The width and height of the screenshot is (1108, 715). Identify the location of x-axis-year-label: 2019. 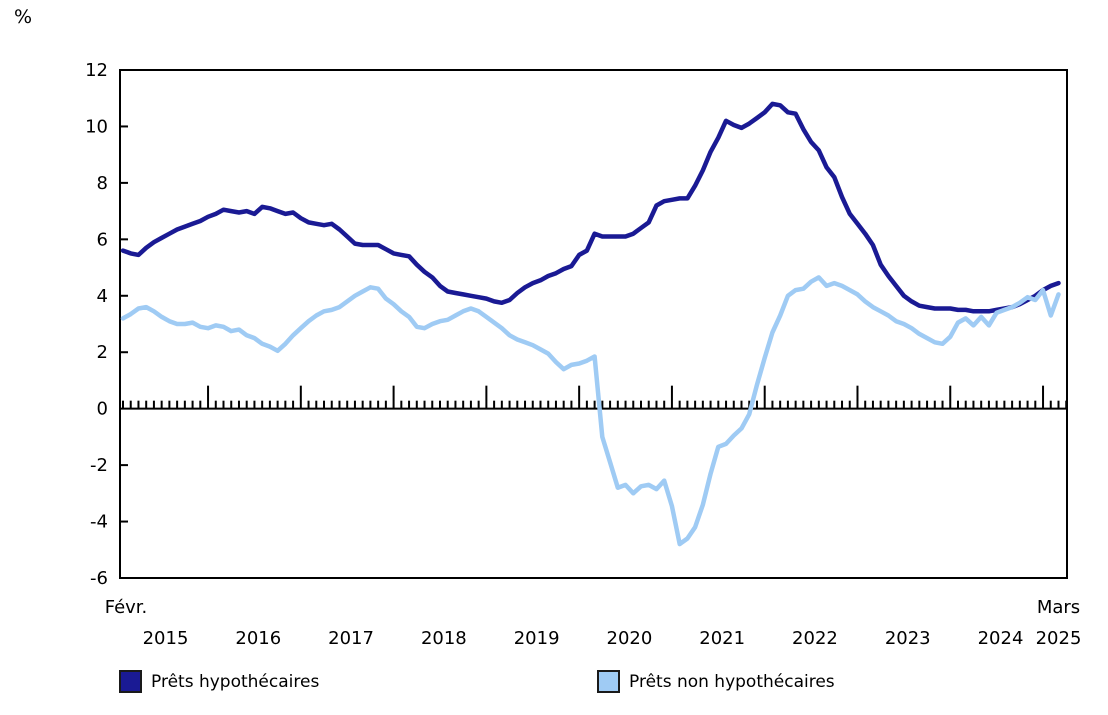
(537, 638).